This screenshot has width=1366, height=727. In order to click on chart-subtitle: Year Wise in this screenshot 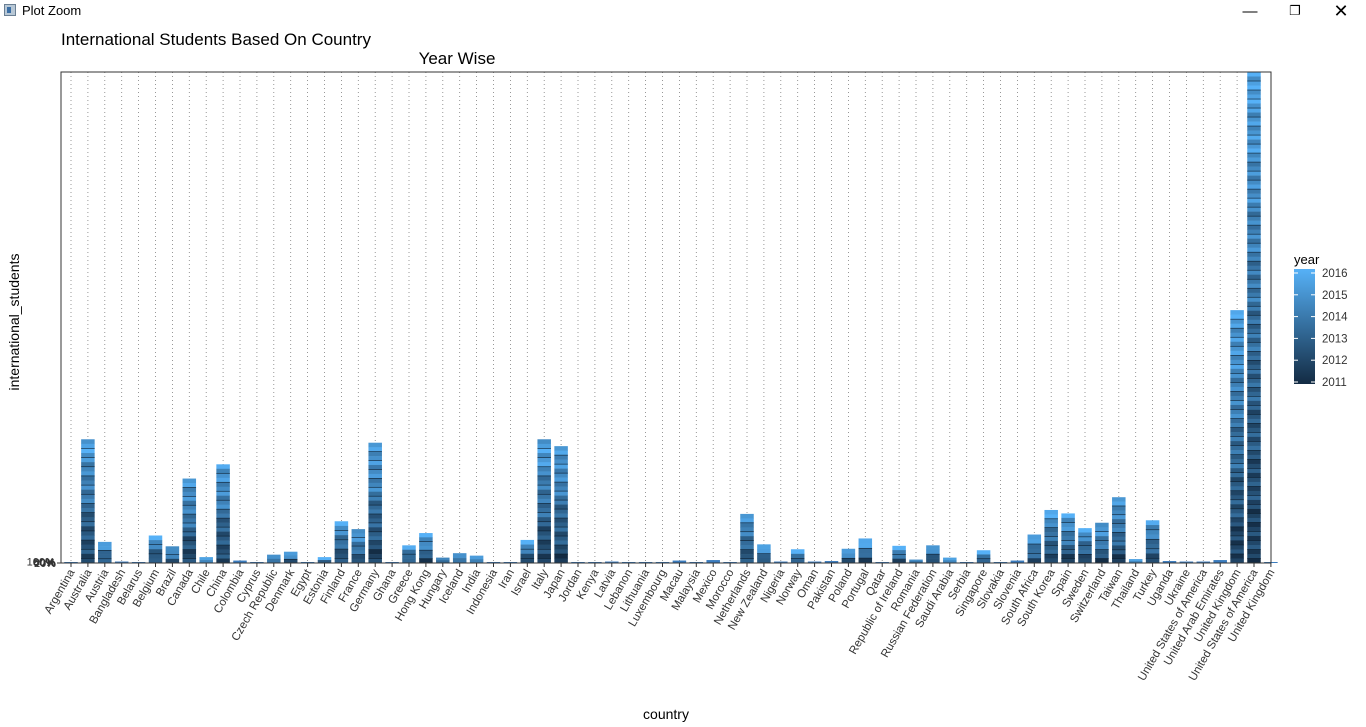, I will do `click(457, 58)`.